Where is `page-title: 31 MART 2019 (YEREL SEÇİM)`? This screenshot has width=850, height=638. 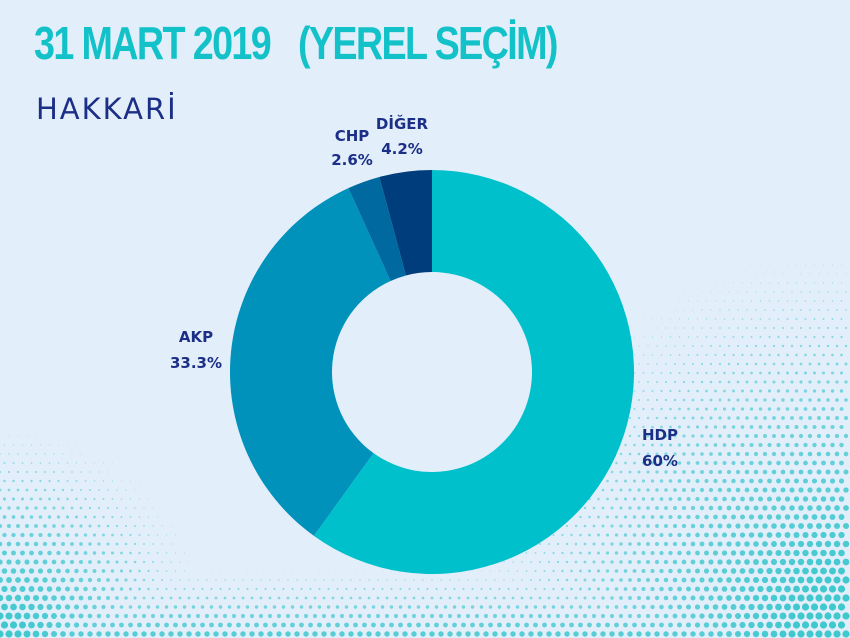 page-title: 31 MART 2019 (YEREL SEÇİM) is located at coordinates (296, 43).